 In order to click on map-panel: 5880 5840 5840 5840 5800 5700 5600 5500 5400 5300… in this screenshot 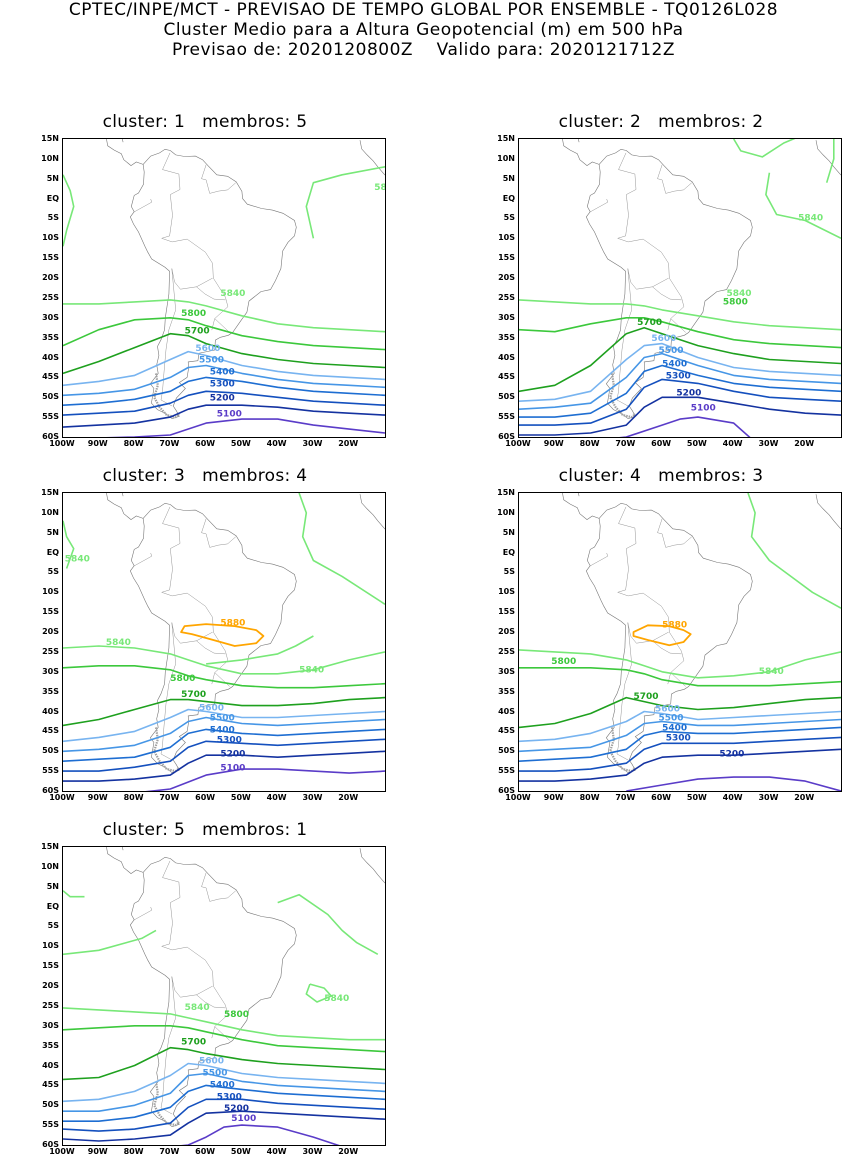, I will do `click(224, 642)`.